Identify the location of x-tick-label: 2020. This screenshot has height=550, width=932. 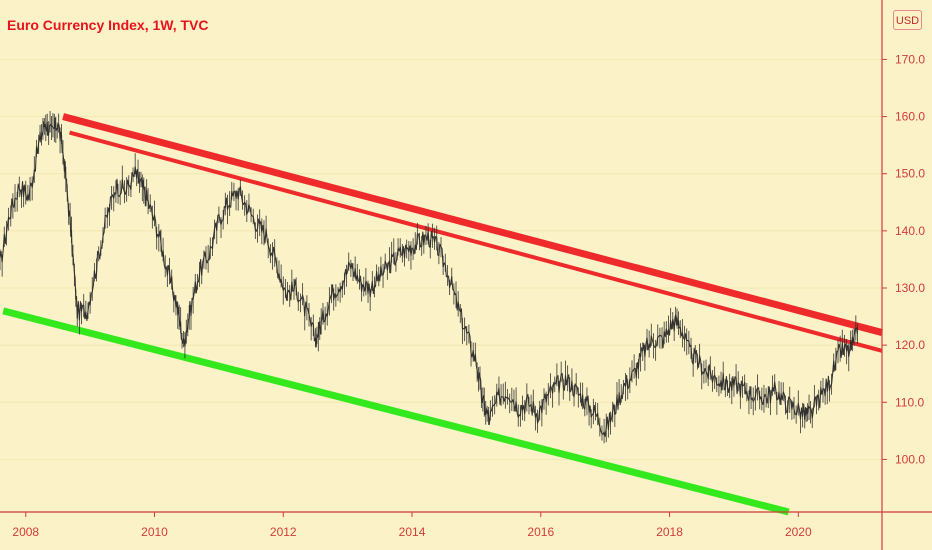
(798, 532).